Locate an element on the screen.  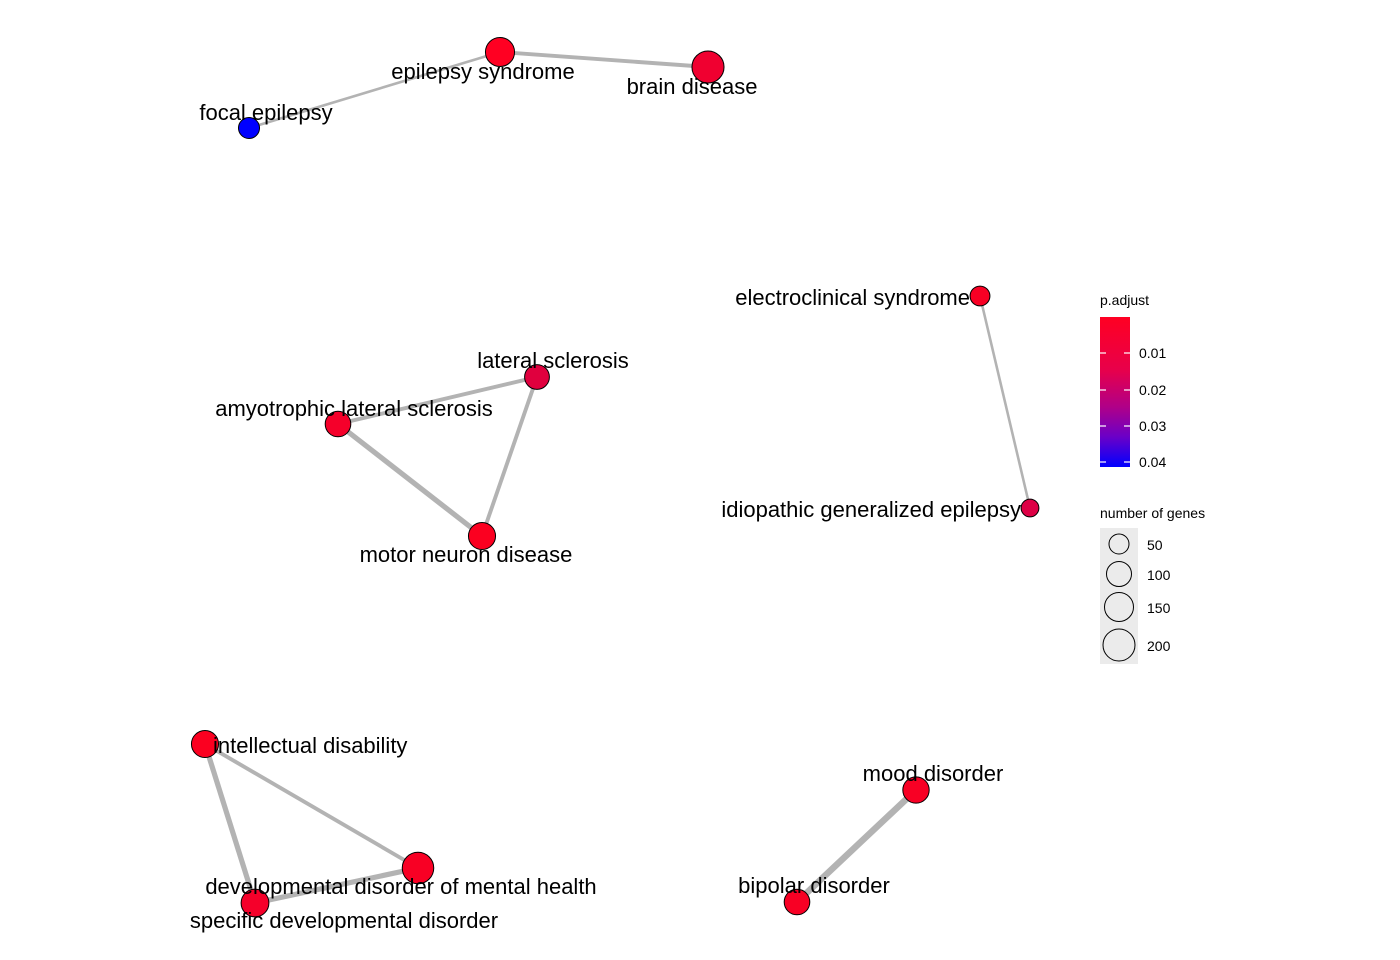
edge-electroclinical_syndrome-idiopathic_generalized_epilepsy is located at coordinates (1005, 402).